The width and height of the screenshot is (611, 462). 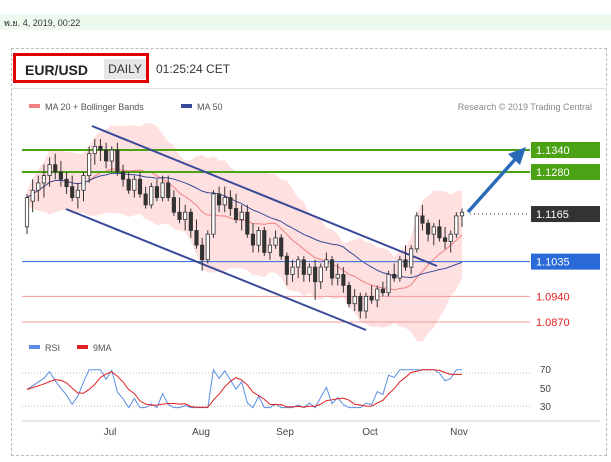 What do you see at coordinates (216, 269) in the screenshot?
I see `channel-lower-line` at bounding box center [216, 269].